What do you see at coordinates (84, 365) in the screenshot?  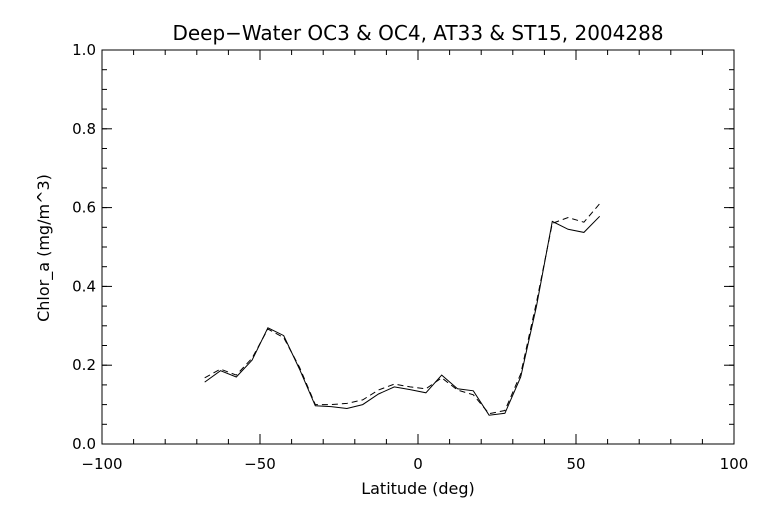 I see `y-tick-label: 0.2` at bounding box center [84, 365].